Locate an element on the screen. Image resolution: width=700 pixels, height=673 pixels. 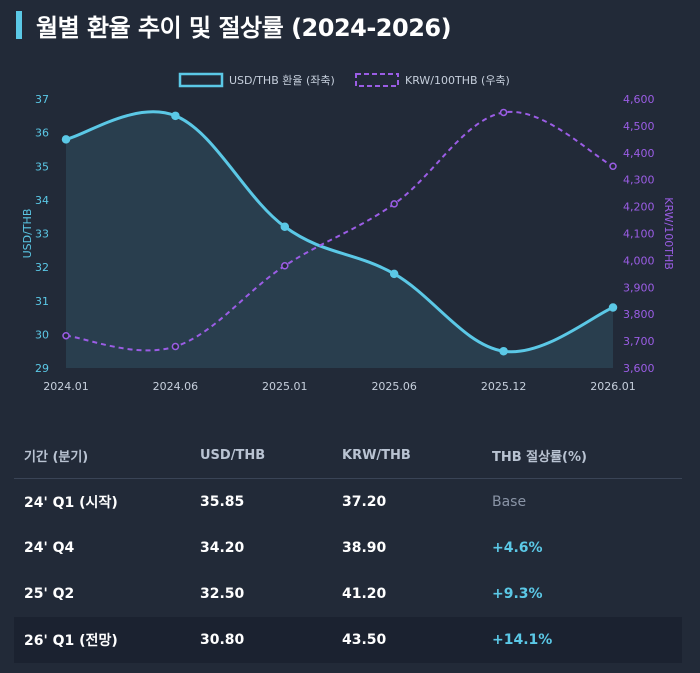
cell-usd: 30.80 is located at coordinates (222, 640).